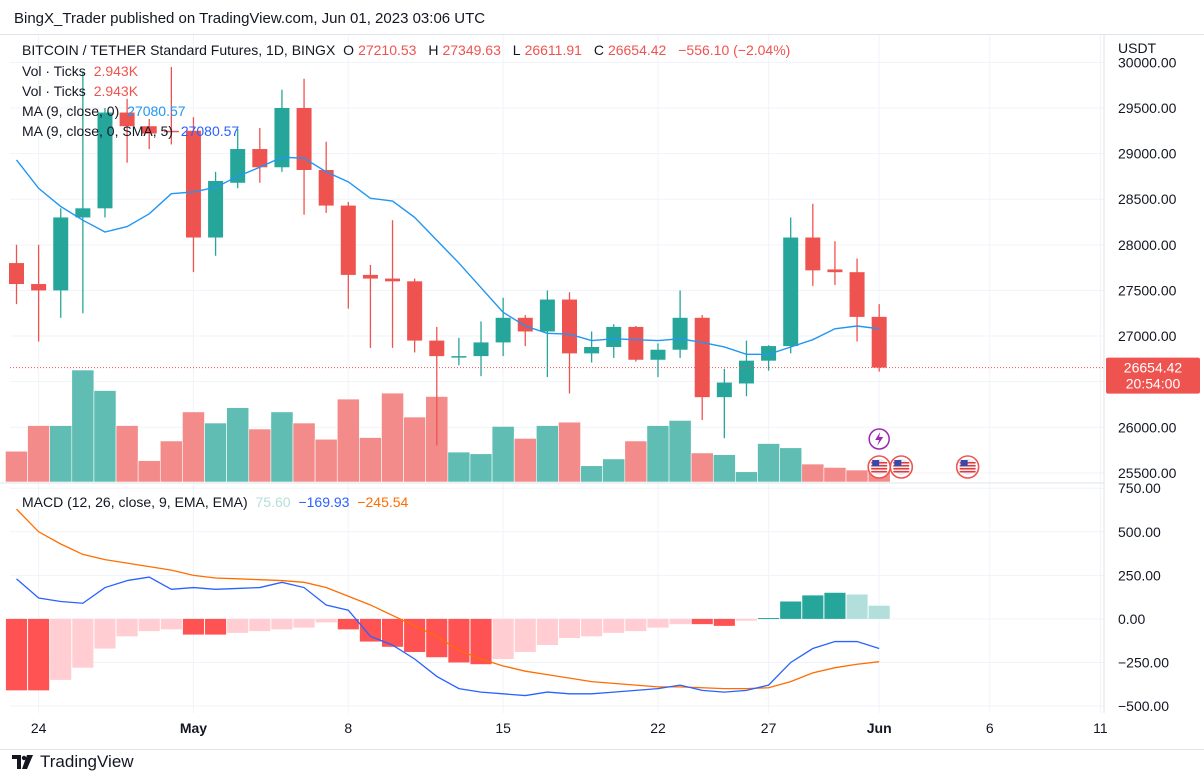 Image resolution: width=1204 pixels, height=784 pixels. I want to click on macd-tick-label: 750.00, so click(1139, 488).